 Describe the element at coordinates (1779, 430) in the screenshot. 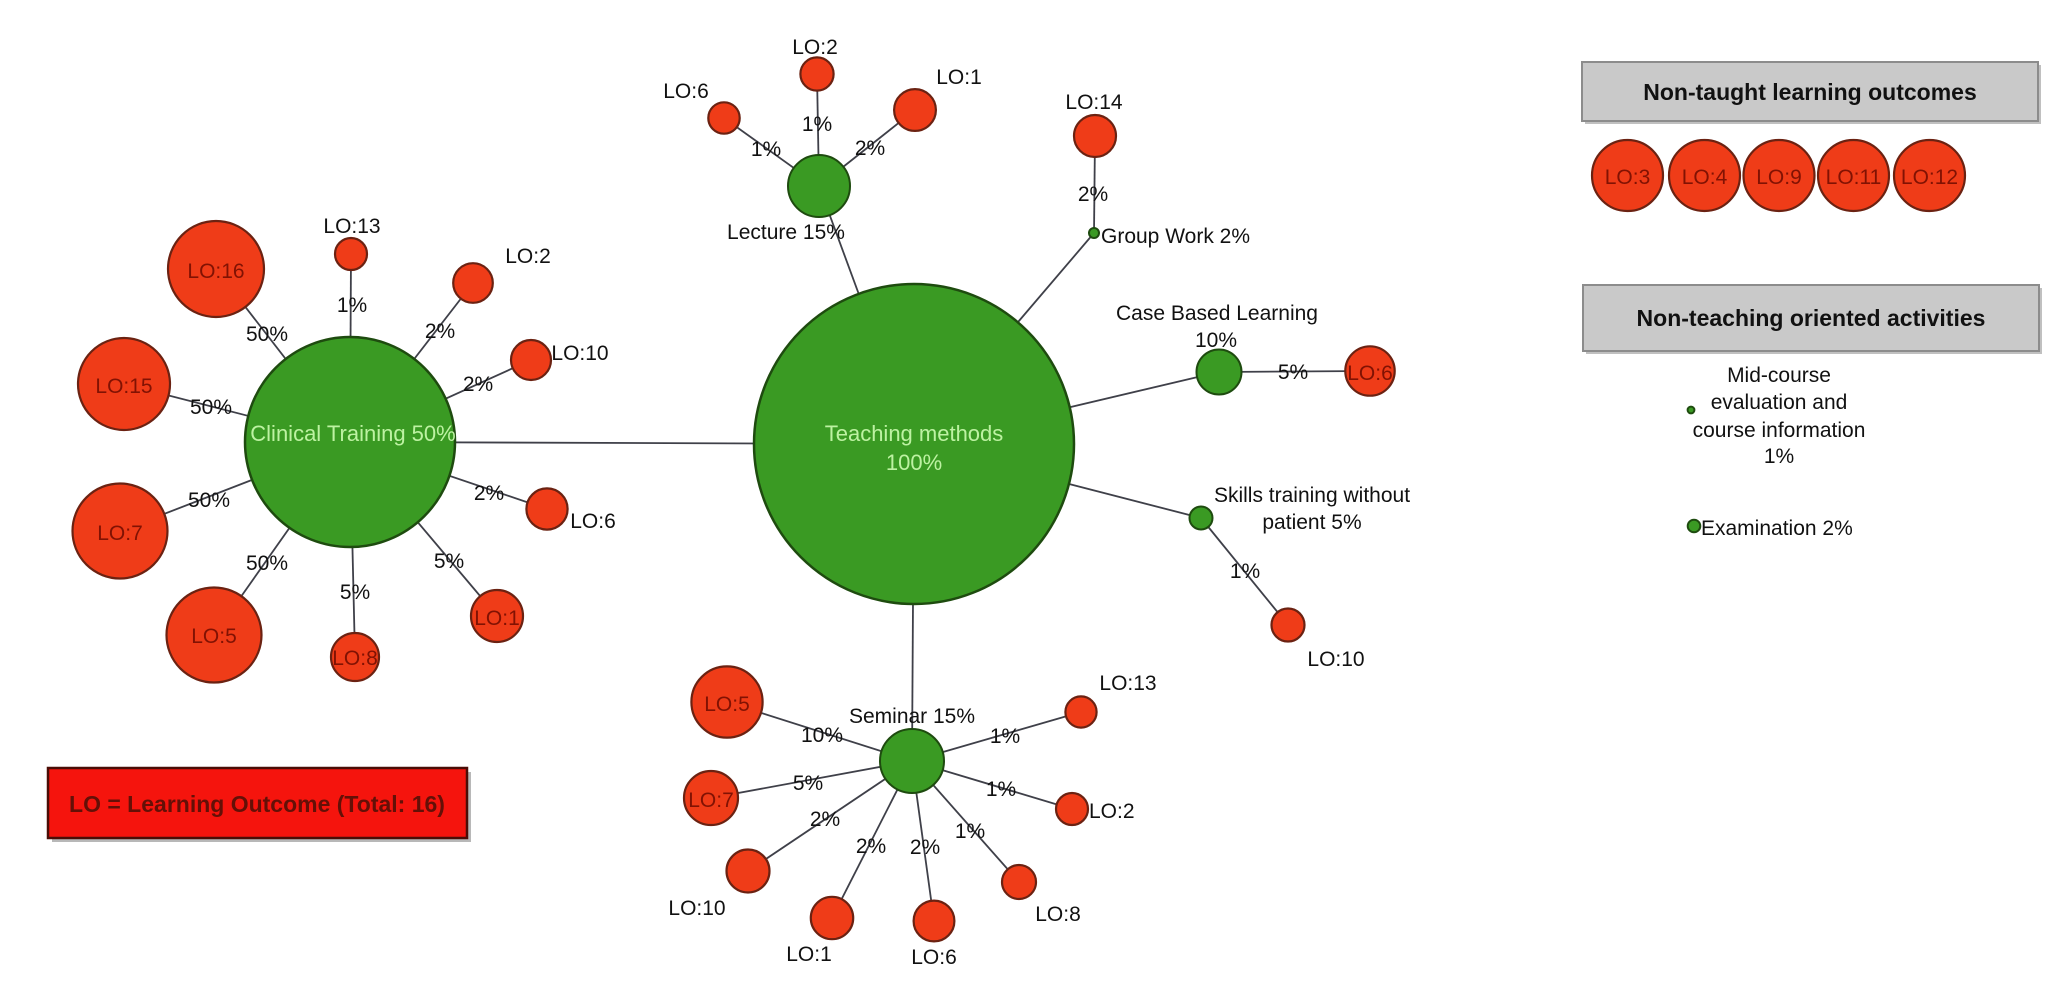

I see `svg-text: course information` at that location.